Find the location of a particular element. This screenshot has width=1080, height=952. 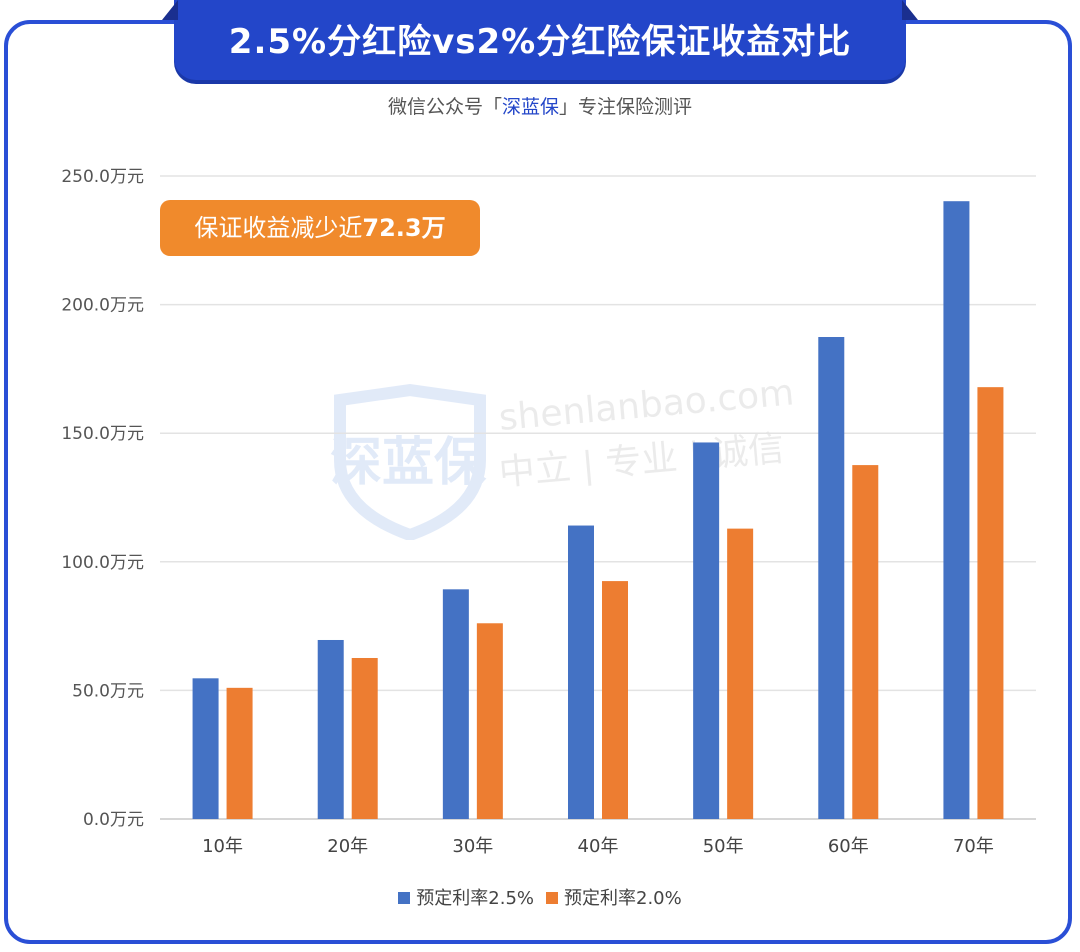

legend-item: 预定利率2.5% is located at coordinates (466, 897).